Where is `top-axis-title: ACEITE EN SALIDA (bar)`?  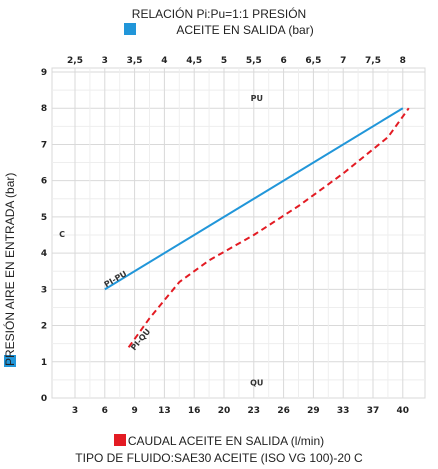
top-axis-title: ACEITE EN SALIDA (bar) is located at coordinates (219, 30).